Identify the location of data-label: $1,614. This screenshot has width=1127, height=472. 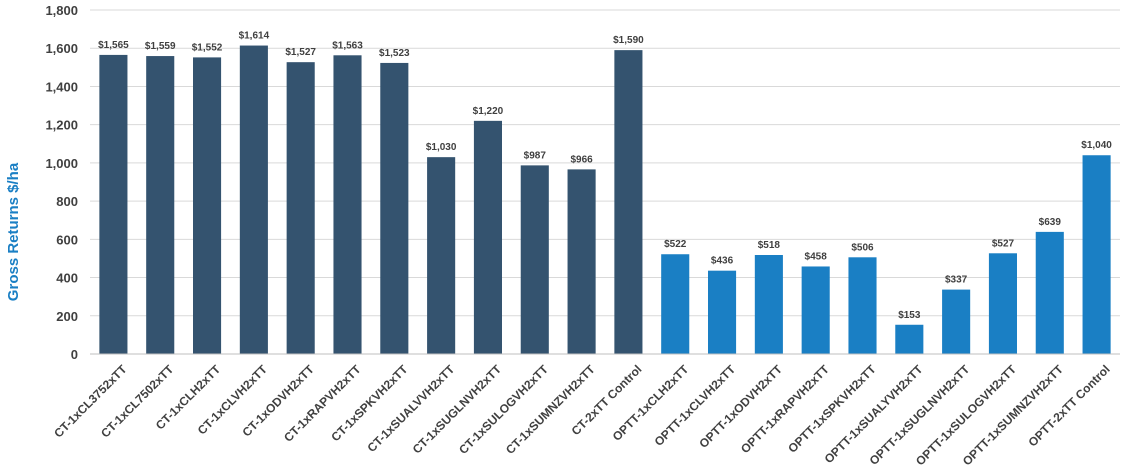
(254, 36).